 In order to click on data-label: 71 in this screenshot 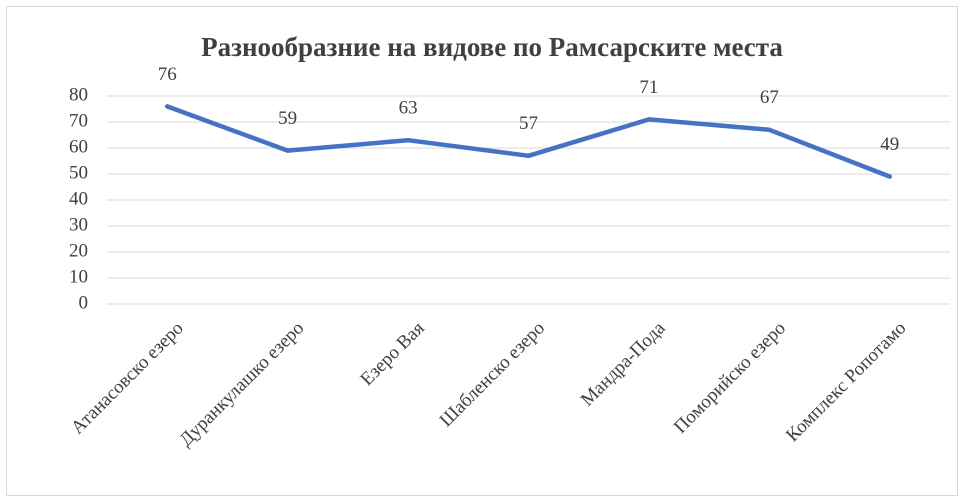, I will do `click(648, 87)`.